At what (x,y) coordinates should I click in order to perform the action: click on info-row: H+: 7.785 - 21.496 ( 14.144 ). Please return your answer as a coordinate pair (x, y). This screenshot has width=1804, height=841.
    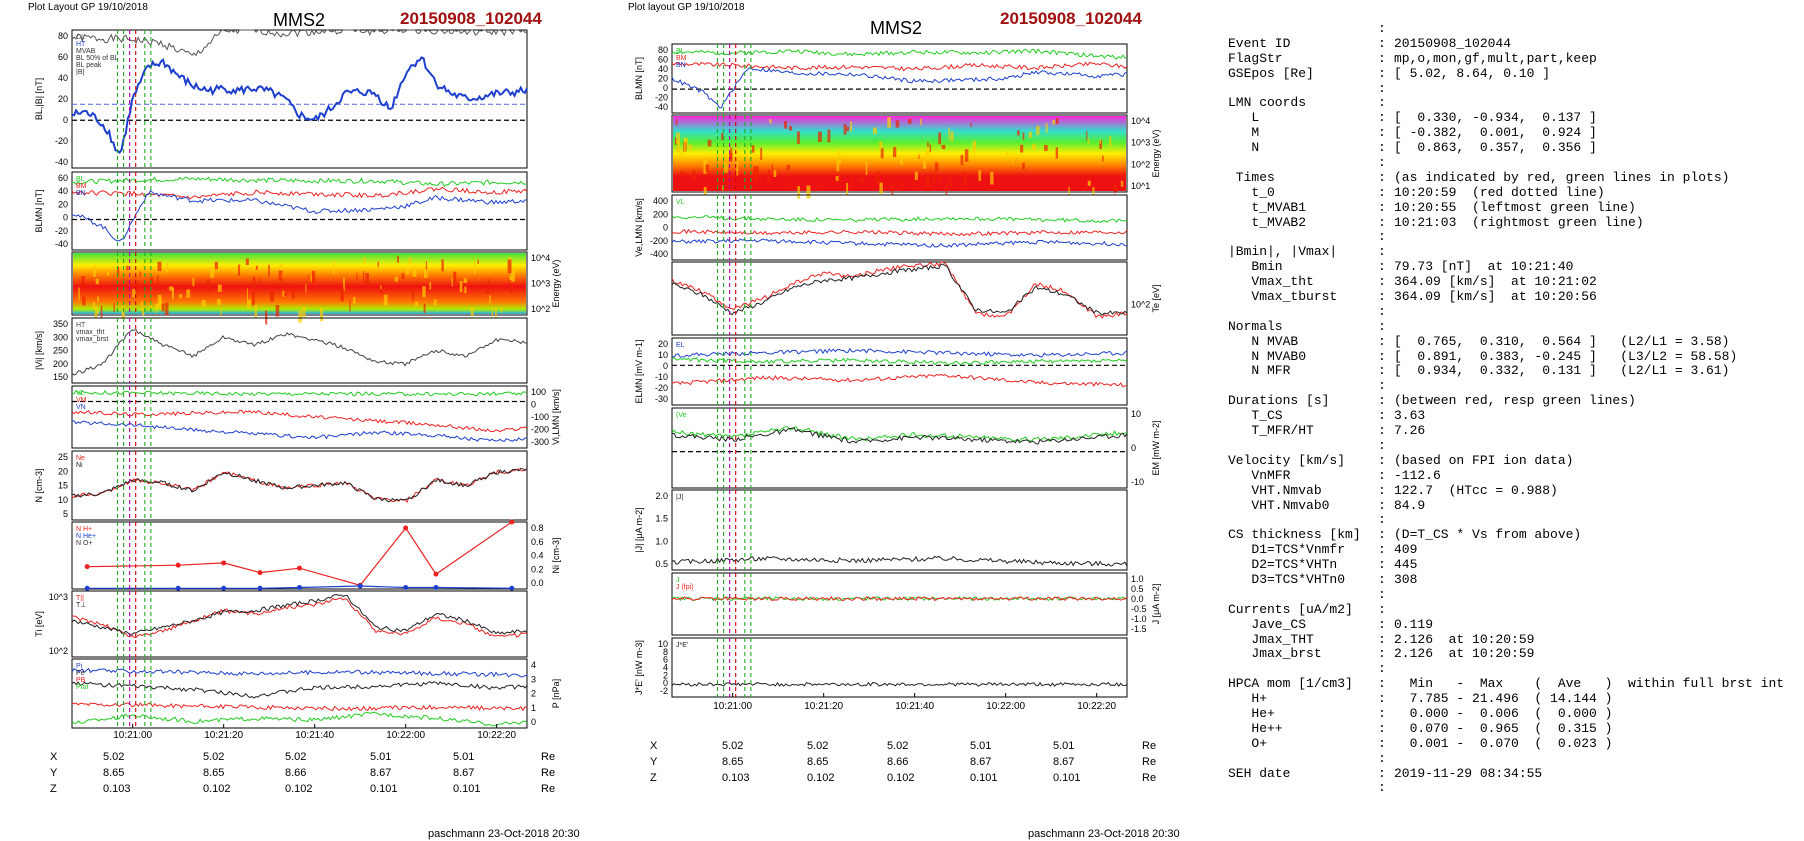
    Looking at the image, I should click on (1506, 699).